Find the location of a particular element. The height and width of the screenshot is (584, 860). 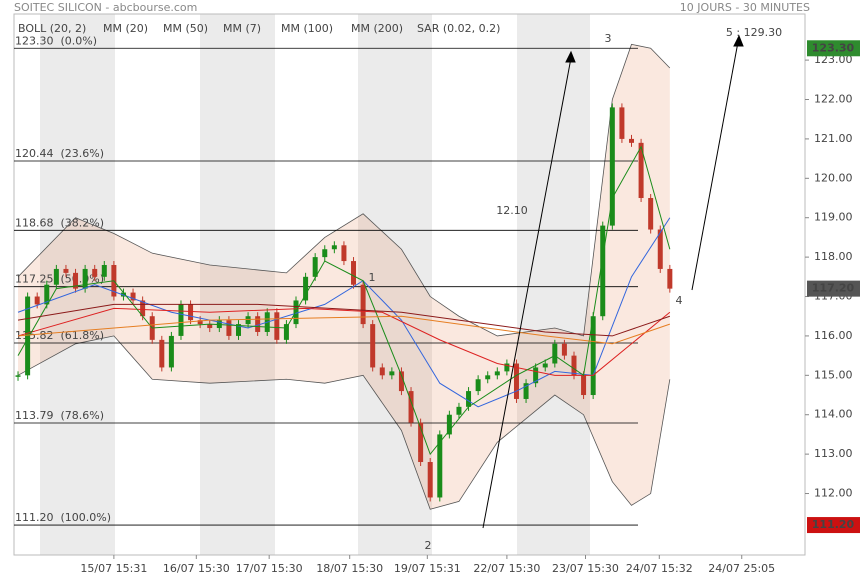

chart-title: SOITEC SILICON - abcbourse.com is located at coordinates (105, 7).